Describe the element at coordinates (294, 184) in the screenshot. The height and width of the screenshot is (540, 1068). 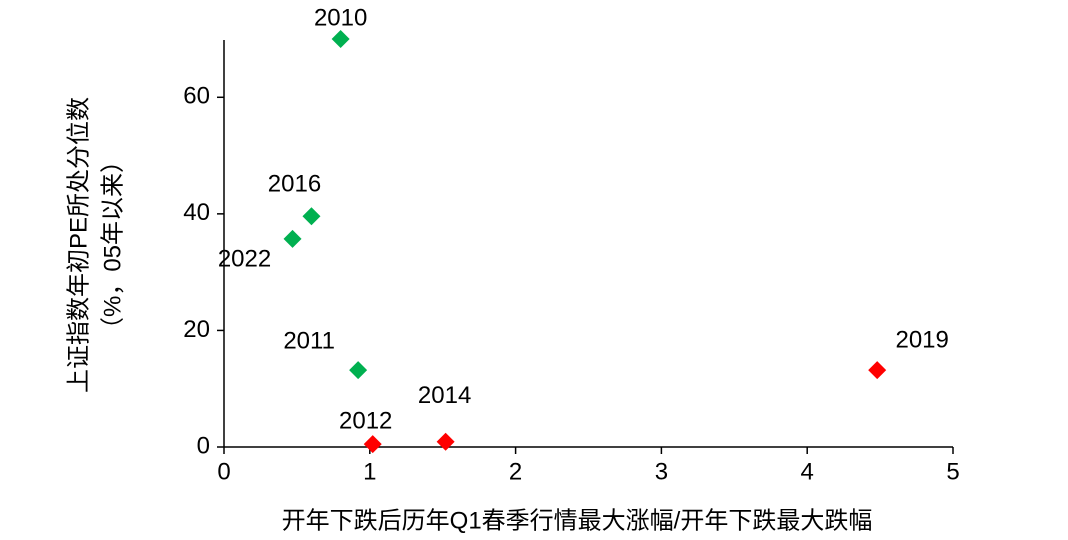
I see `point-label: 2016` at that location.